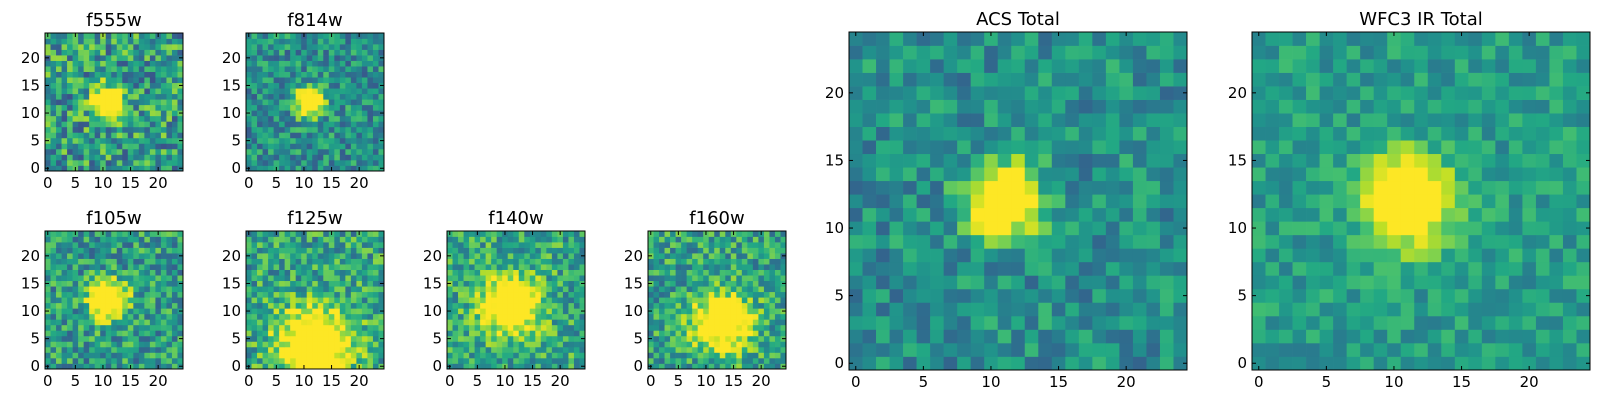 This screenshot has height=400, width=1600. I want to click on x-tick-label: 5, so click(277, 381).